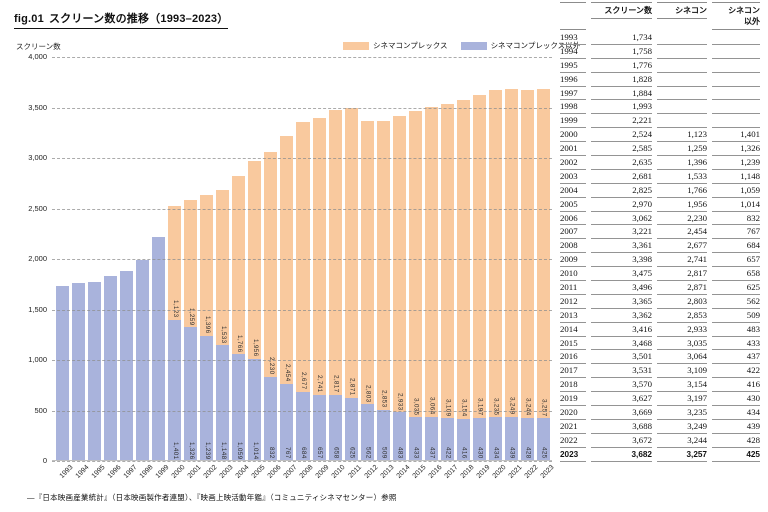  What do you see at coordinates (207, 450) in the screenshot?
I see `bar-value-non-cinecomplex: 1,239` at bounding box center [207, 450].